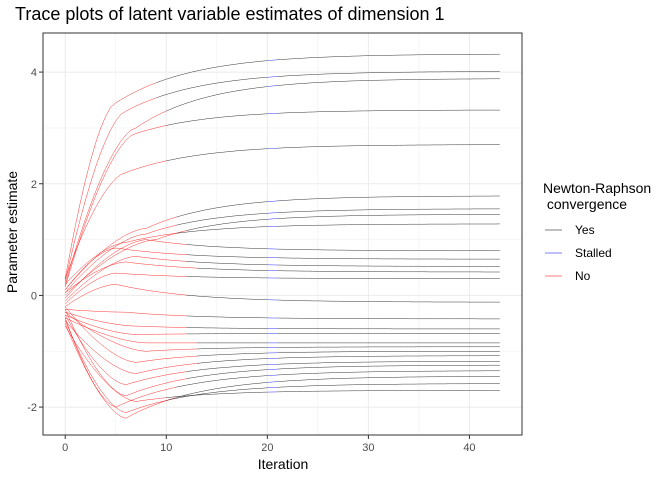  What do you see at coordinates (283, 464) in the screenshot?
I see `x-axis-title: Iteration` at bounding box center [283, 464].